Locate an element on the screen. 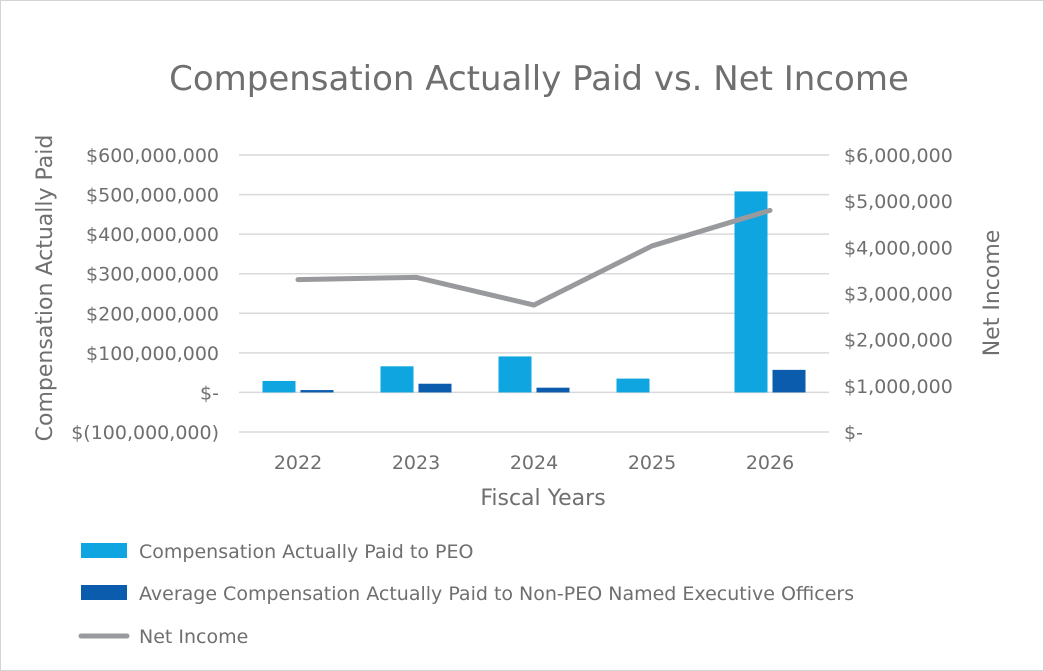 The width and height of the screenshot is (1044, 671). x-tick-label: 2024 is located at coordinates (534, 463).